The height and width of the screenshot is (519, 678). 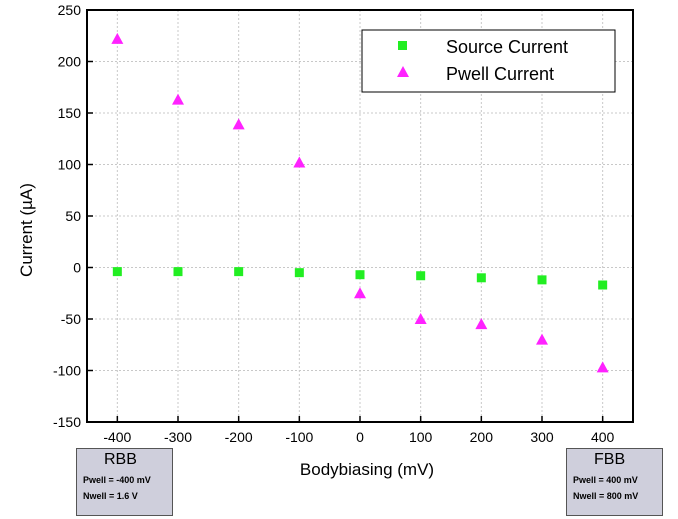 What do you see at coordinates (482, 437) in the screenshot?
I see `x-tick-label: 200` at bounding box center [482, 437].